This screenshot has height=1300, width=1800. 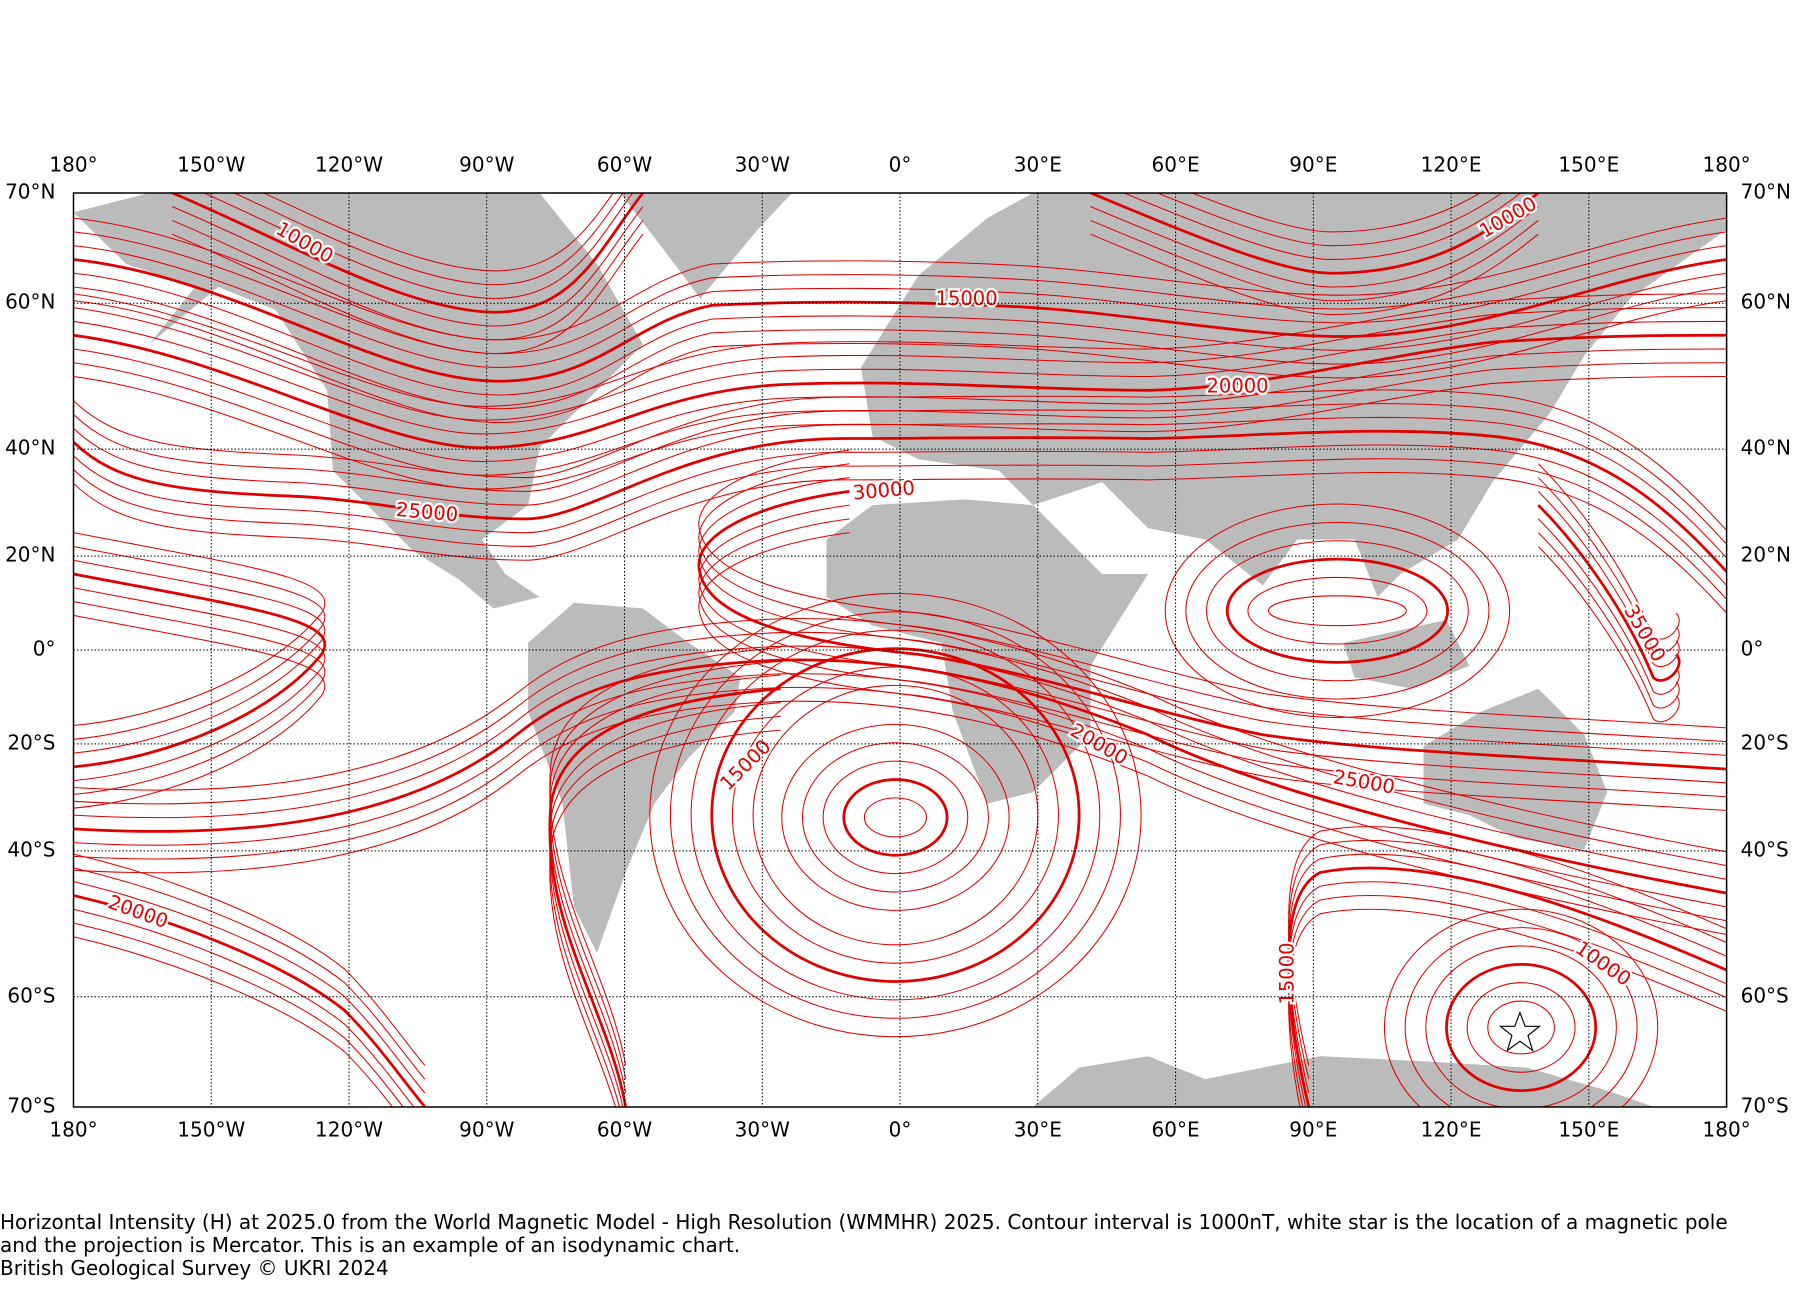 I want to click on x-tick-label: 120°W, so click(x=349, y=165).